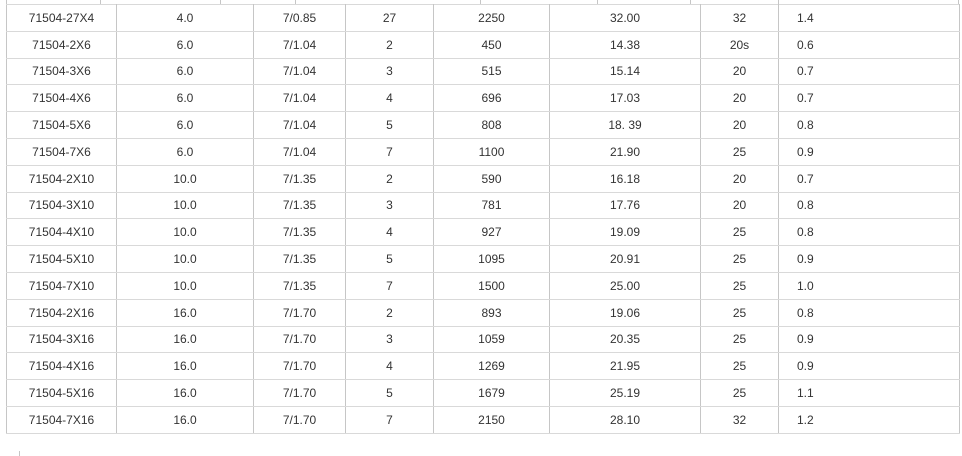 This screenshot has width=962, height=456. Describe the element at coordinates (61, 71) in the screenshot. I see `table-cell: 71504-3X6` at that location.